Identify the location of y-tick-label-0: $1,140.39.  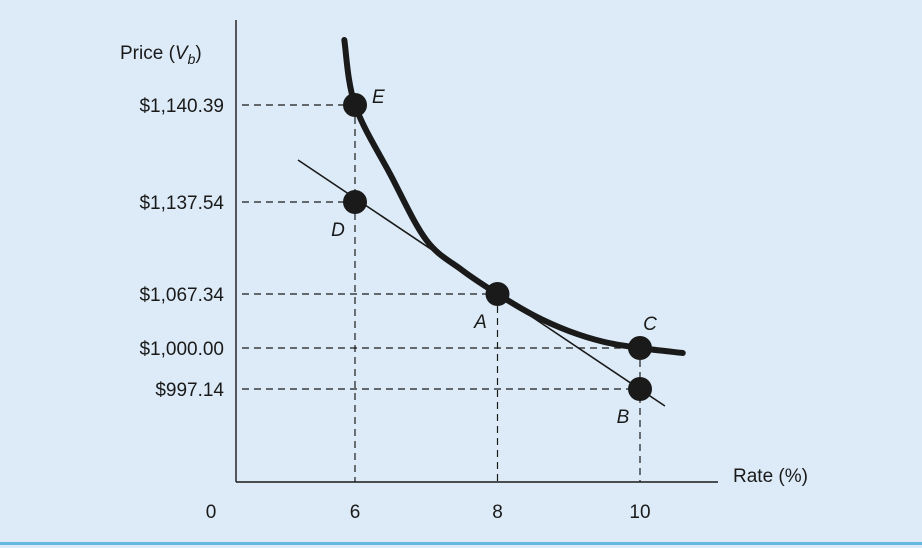
(181, 106).